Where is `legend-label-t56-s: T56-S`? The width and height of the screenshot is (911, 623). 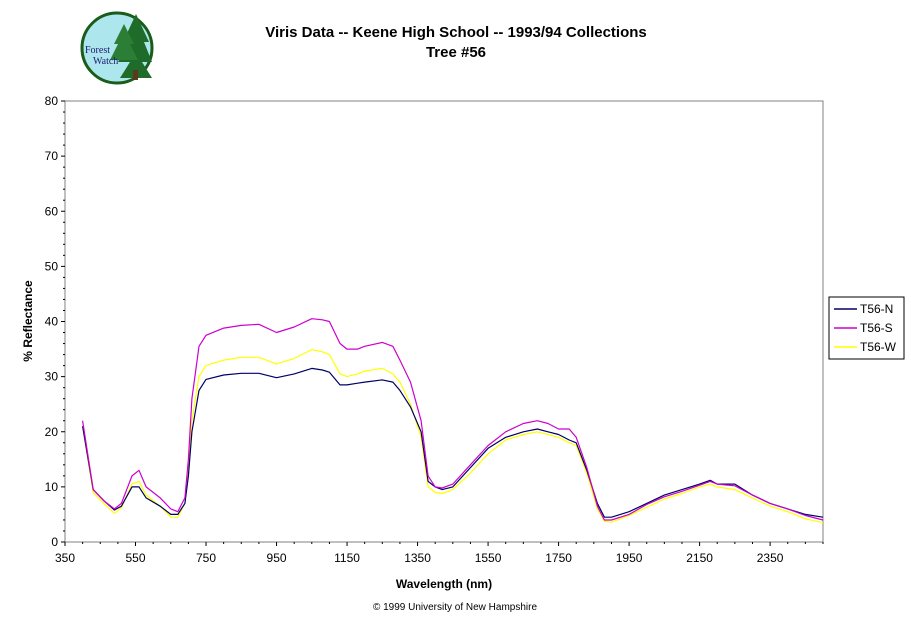
legend-label-t56-s: T56-S is located at coordinates (876, 328).